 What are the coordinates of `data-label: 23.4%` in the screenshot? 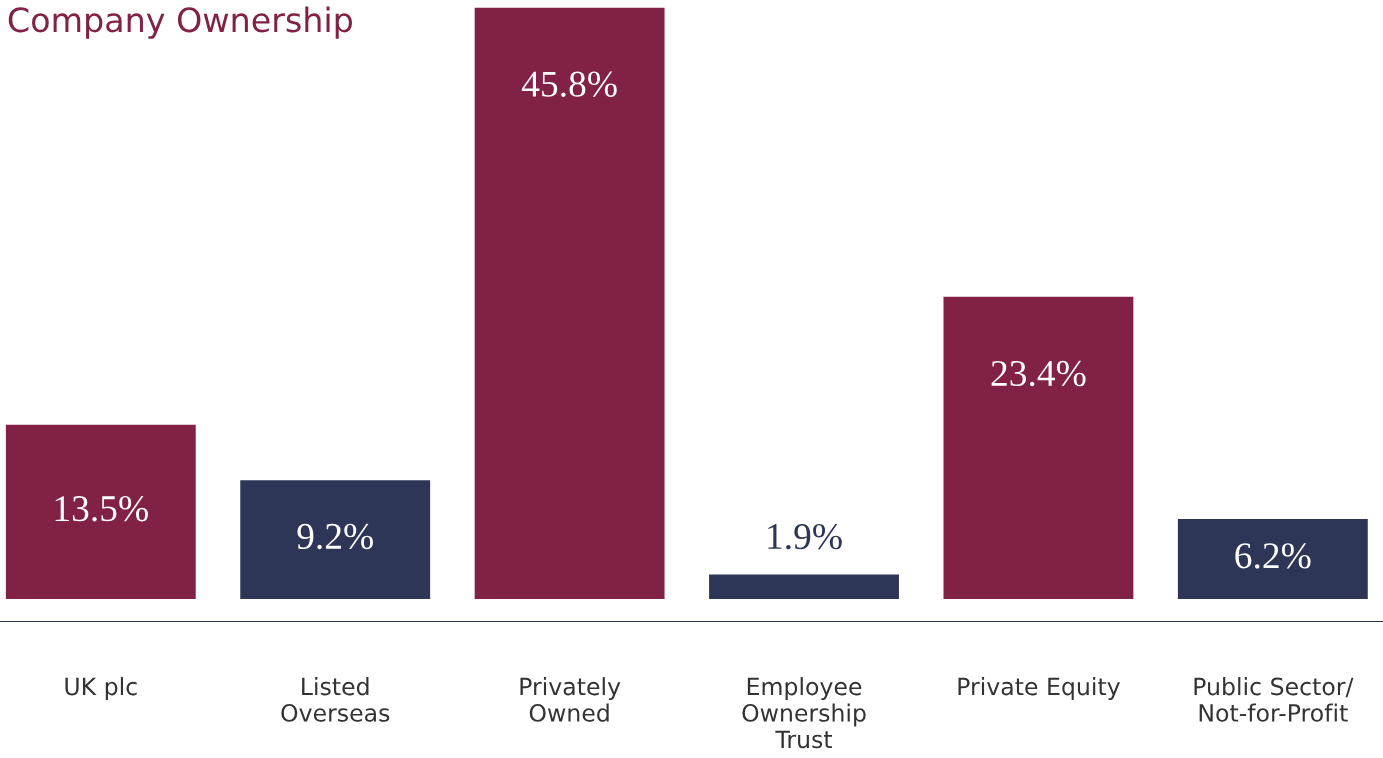 It's located at (1038, 373).